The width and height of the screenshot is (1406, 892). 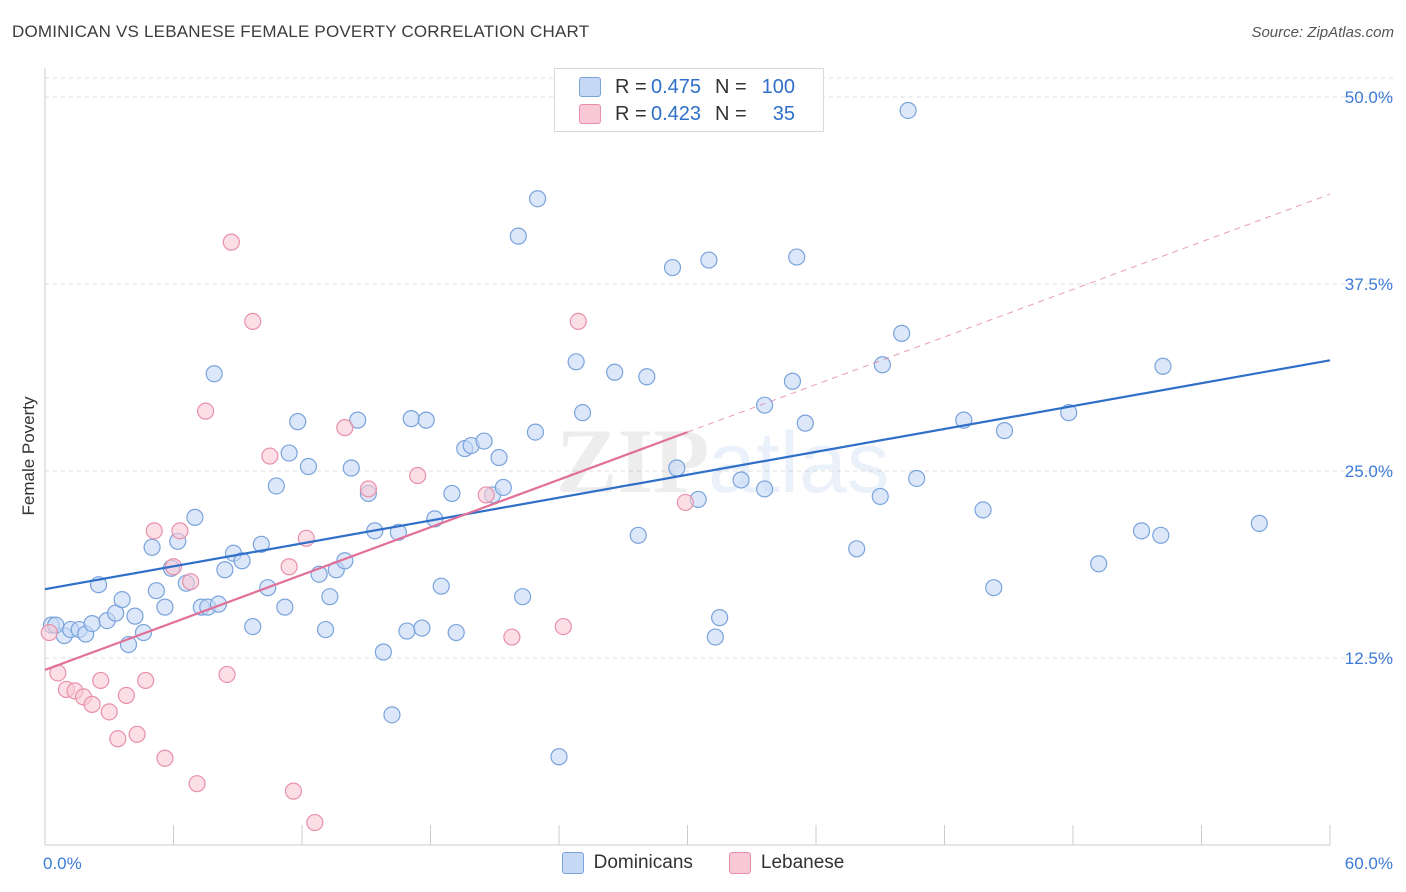 I want to click on legend-item-dominicans: Dominicans, so click(x=627, y=863).